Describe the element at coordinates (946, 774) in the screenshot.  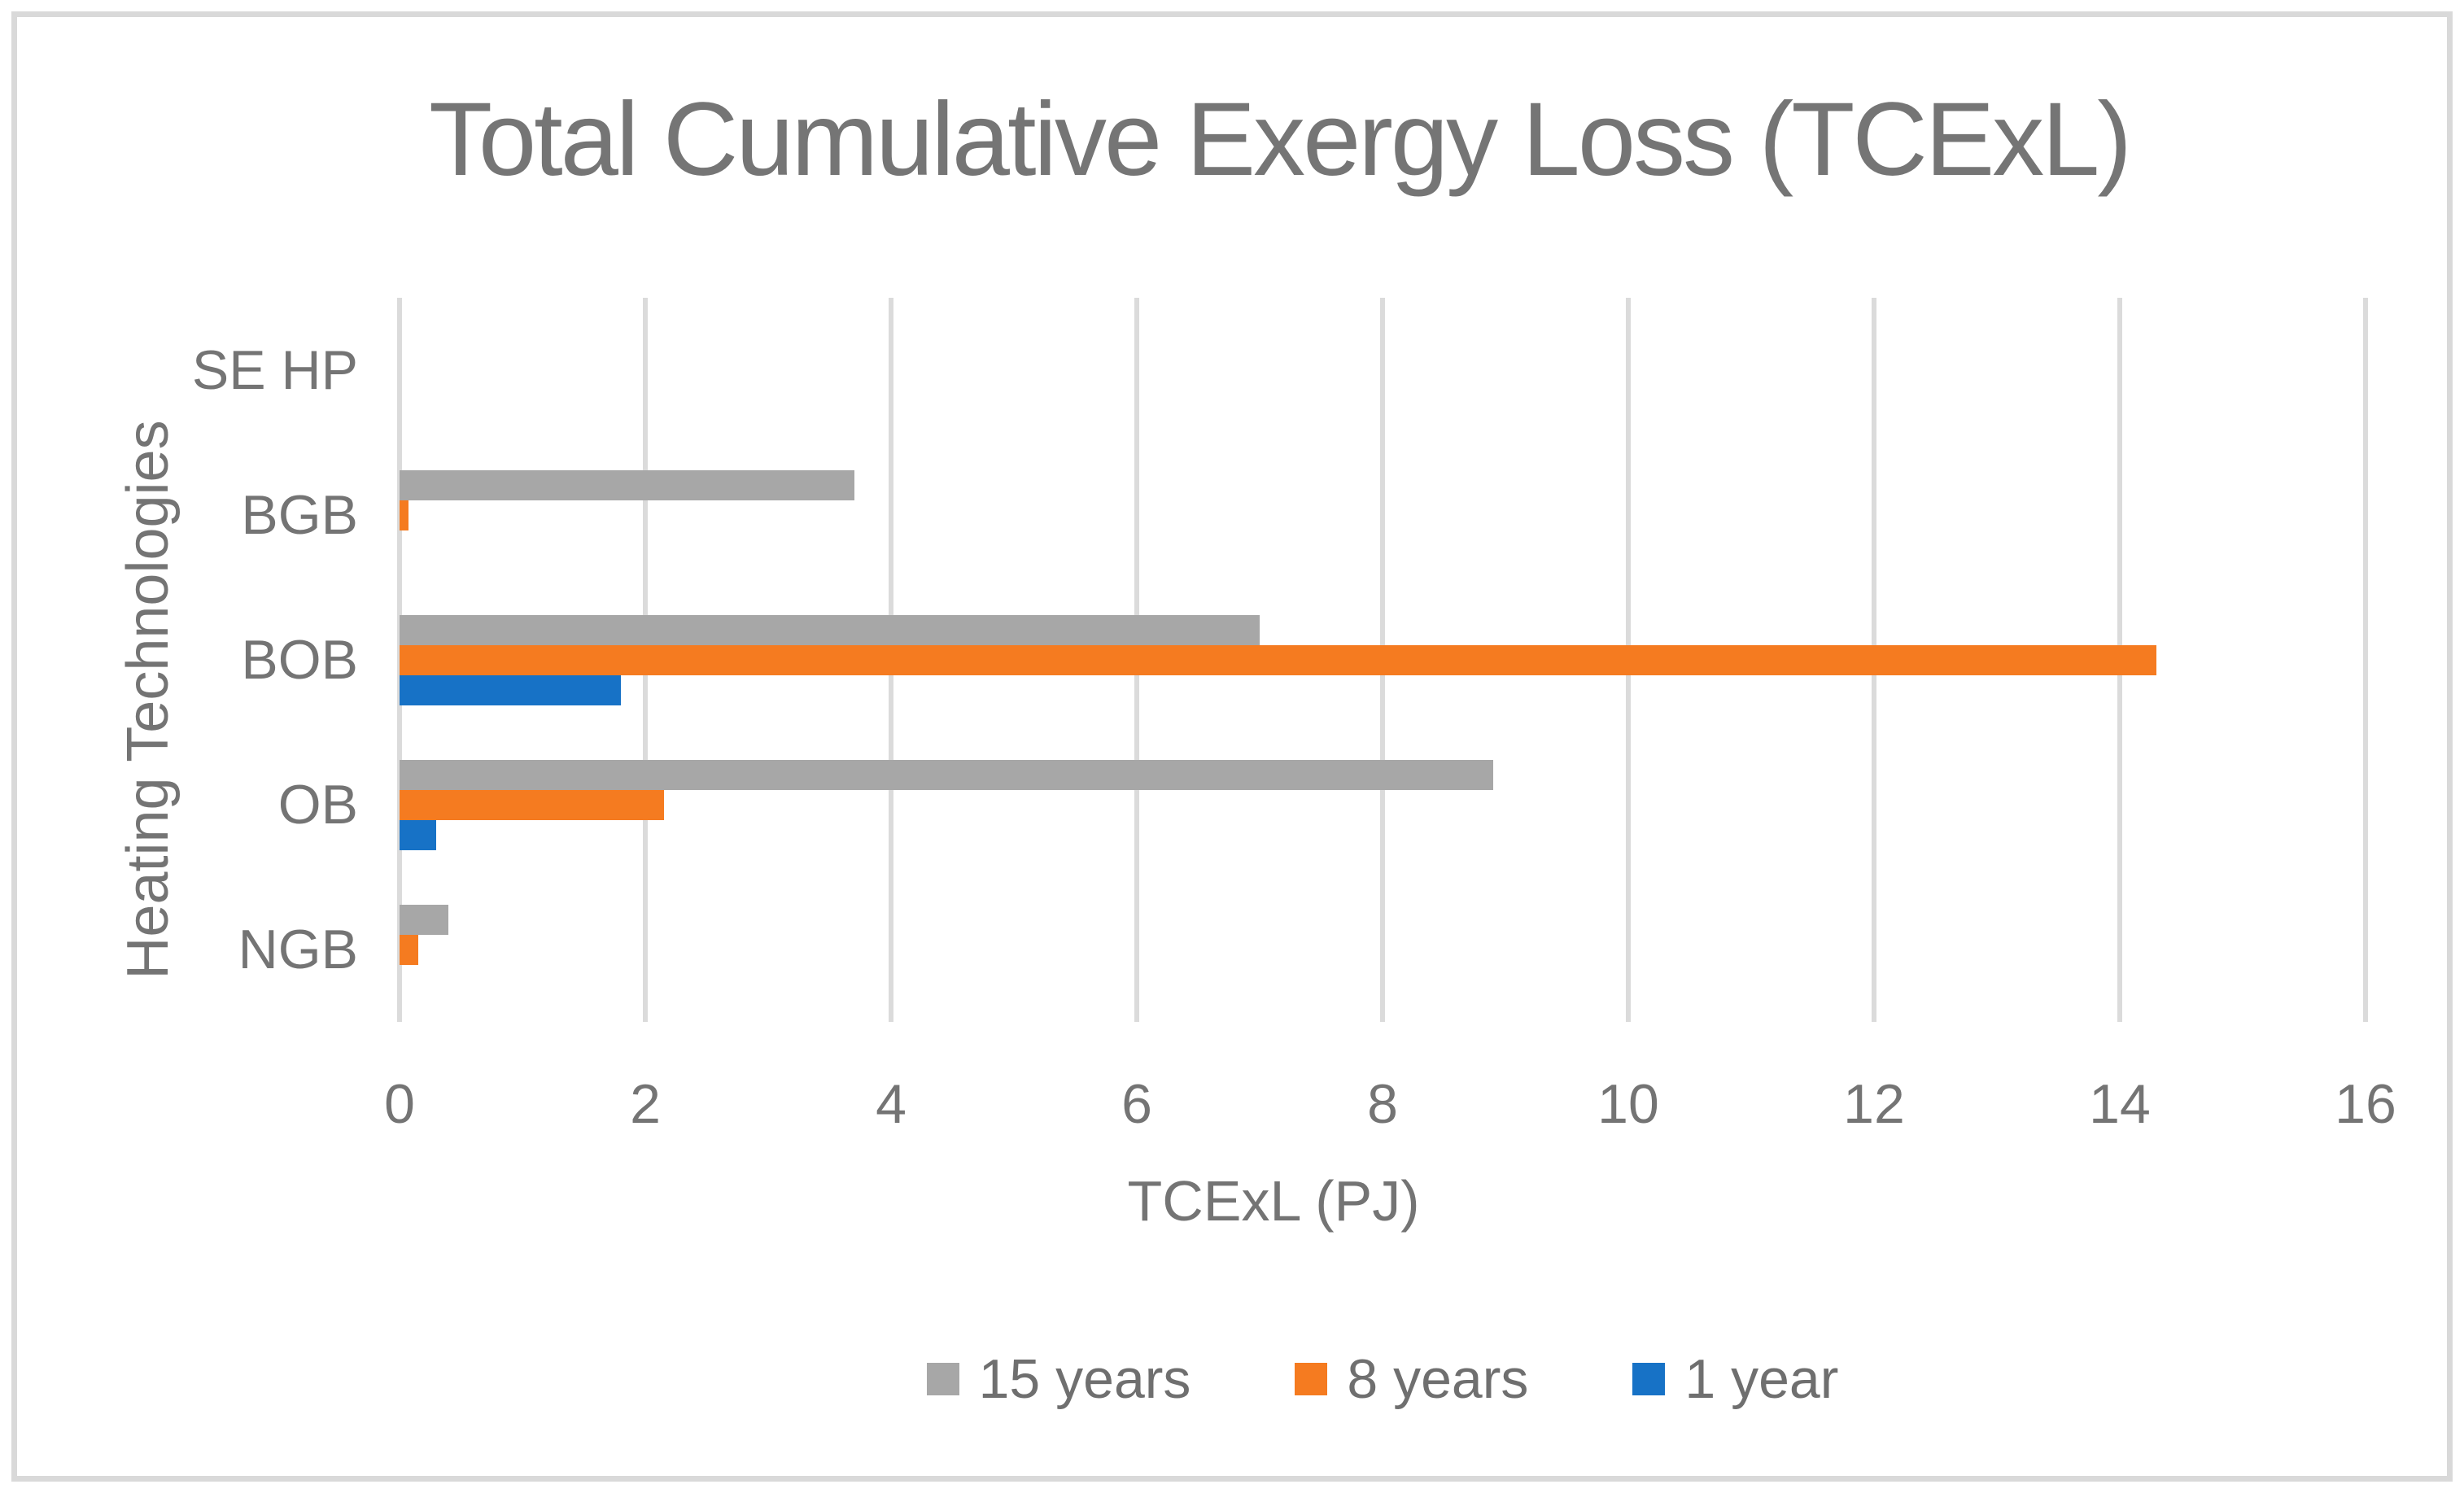
I see `bar-15-years-OB` at that location.